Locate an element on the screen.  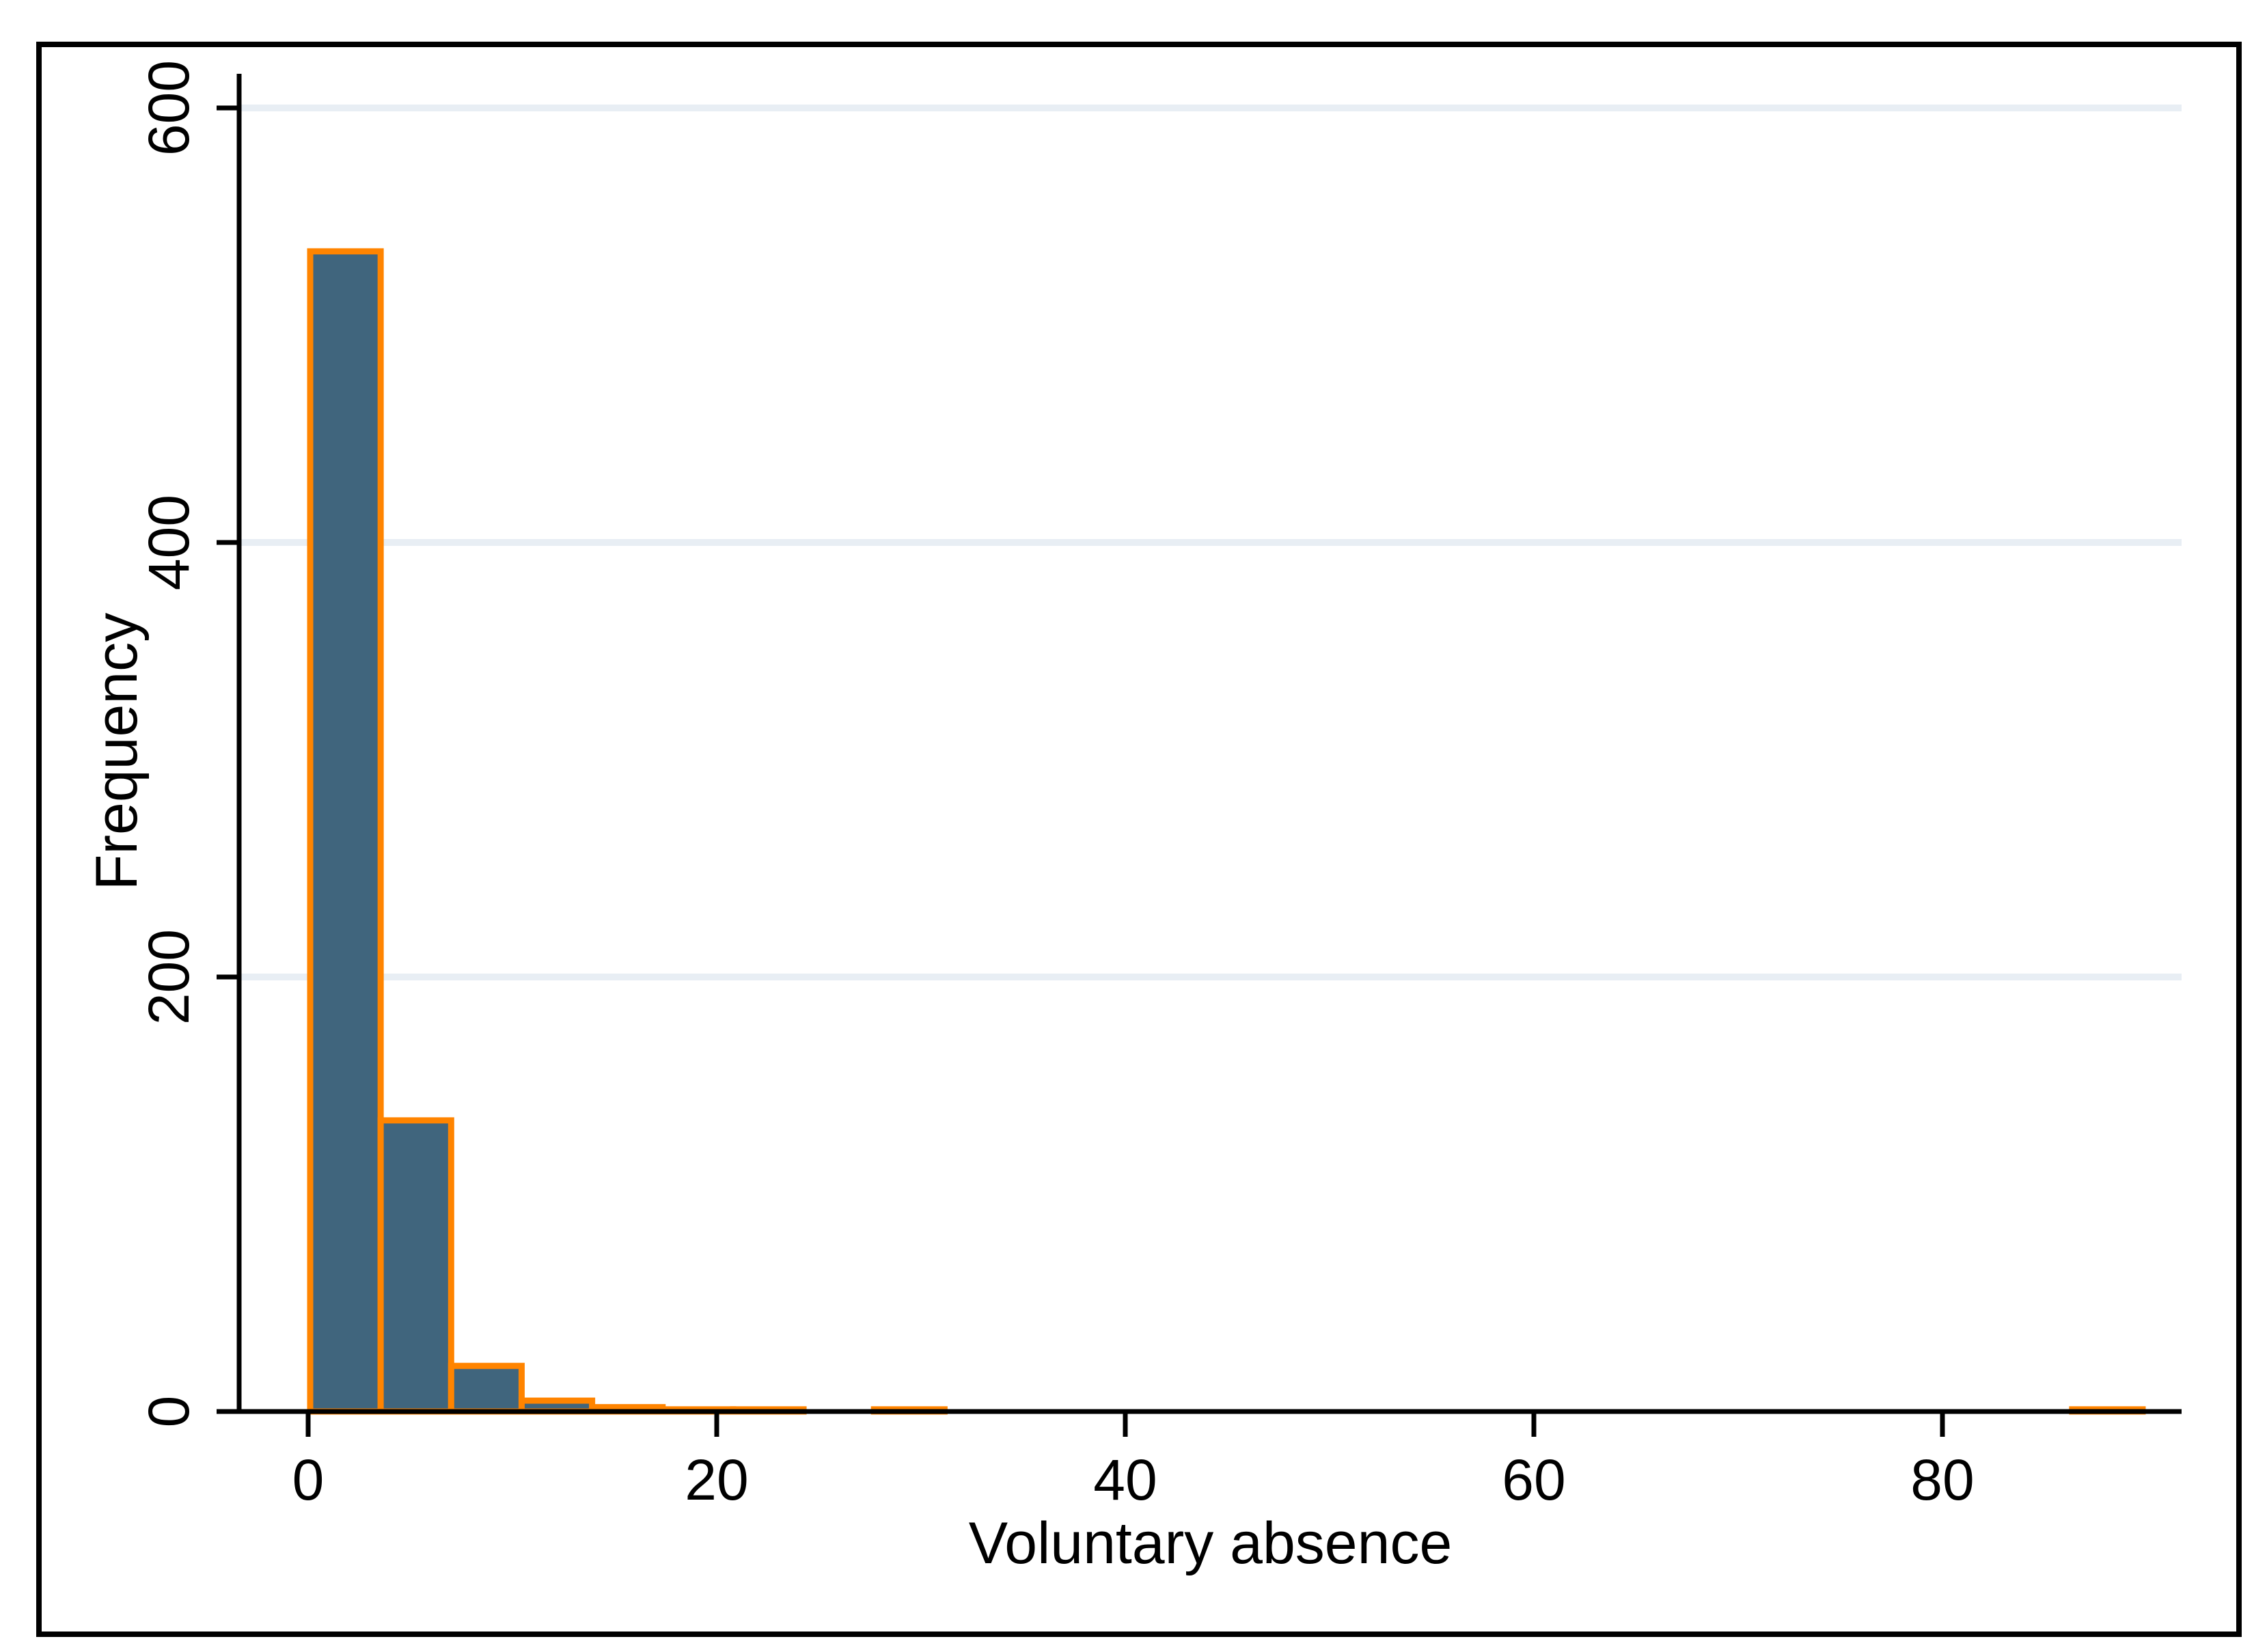
y-axis-title: Frequency is located at coordinates (117, 751).